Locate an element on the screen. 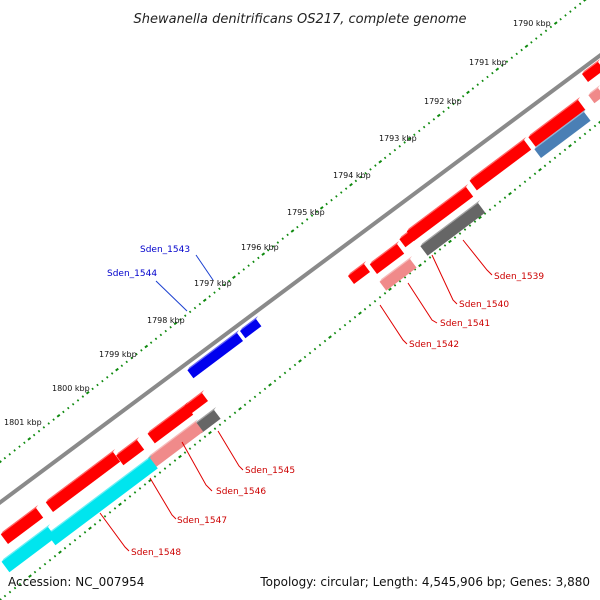  gene-pink-a-edge is located at coordinates (594, 90).